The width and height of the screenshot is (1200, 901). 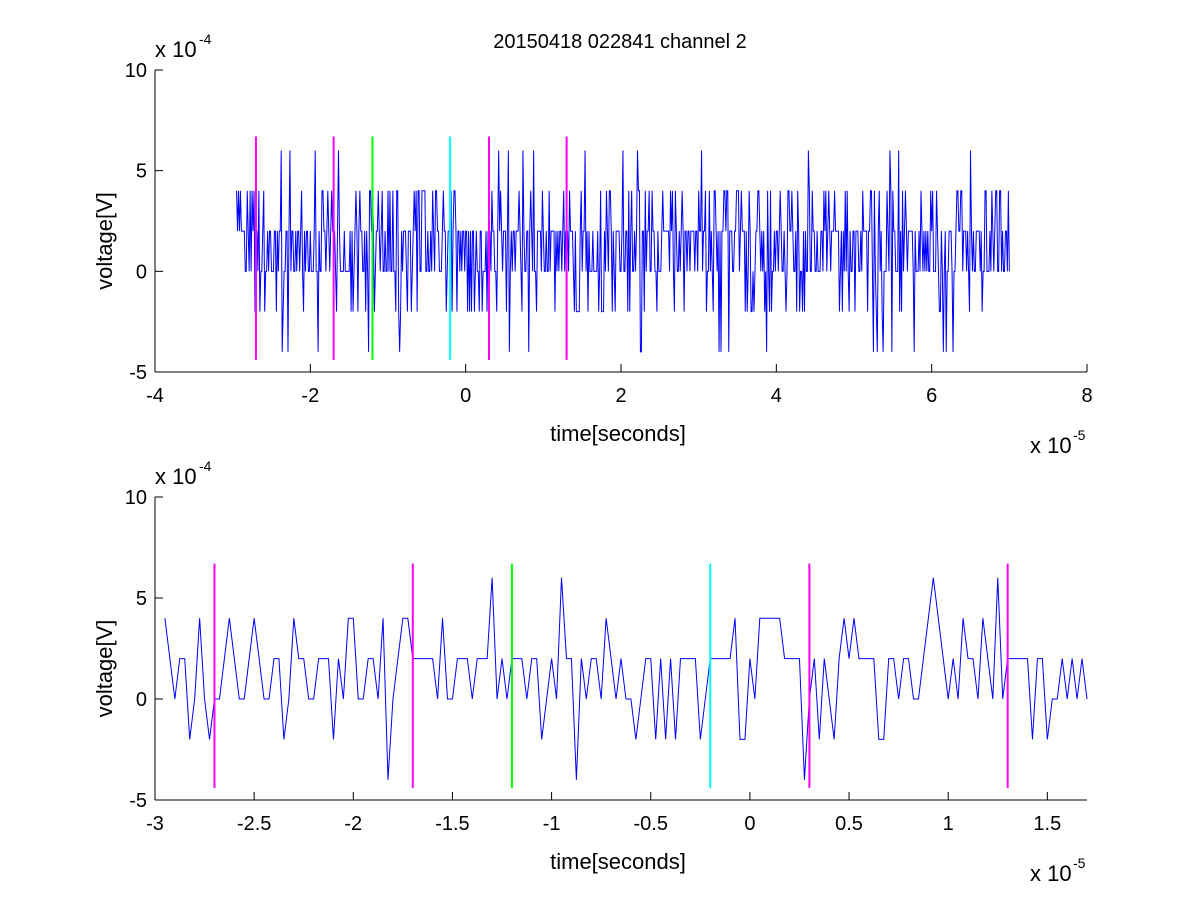 I want to click on x-tick-label: -1, so click(x=552, y=824).